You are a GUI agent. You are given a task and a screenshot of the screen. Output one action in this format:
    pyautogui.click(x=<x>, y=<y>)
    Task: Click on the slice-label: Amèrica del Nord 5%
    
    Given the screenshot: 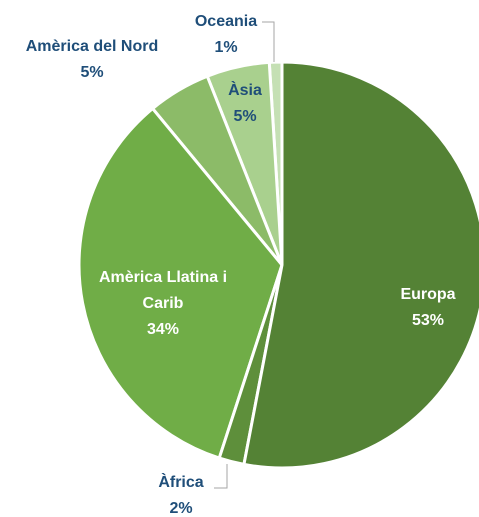 What is the action you would take?
    pyautogui.click(x=92, y=60)
    